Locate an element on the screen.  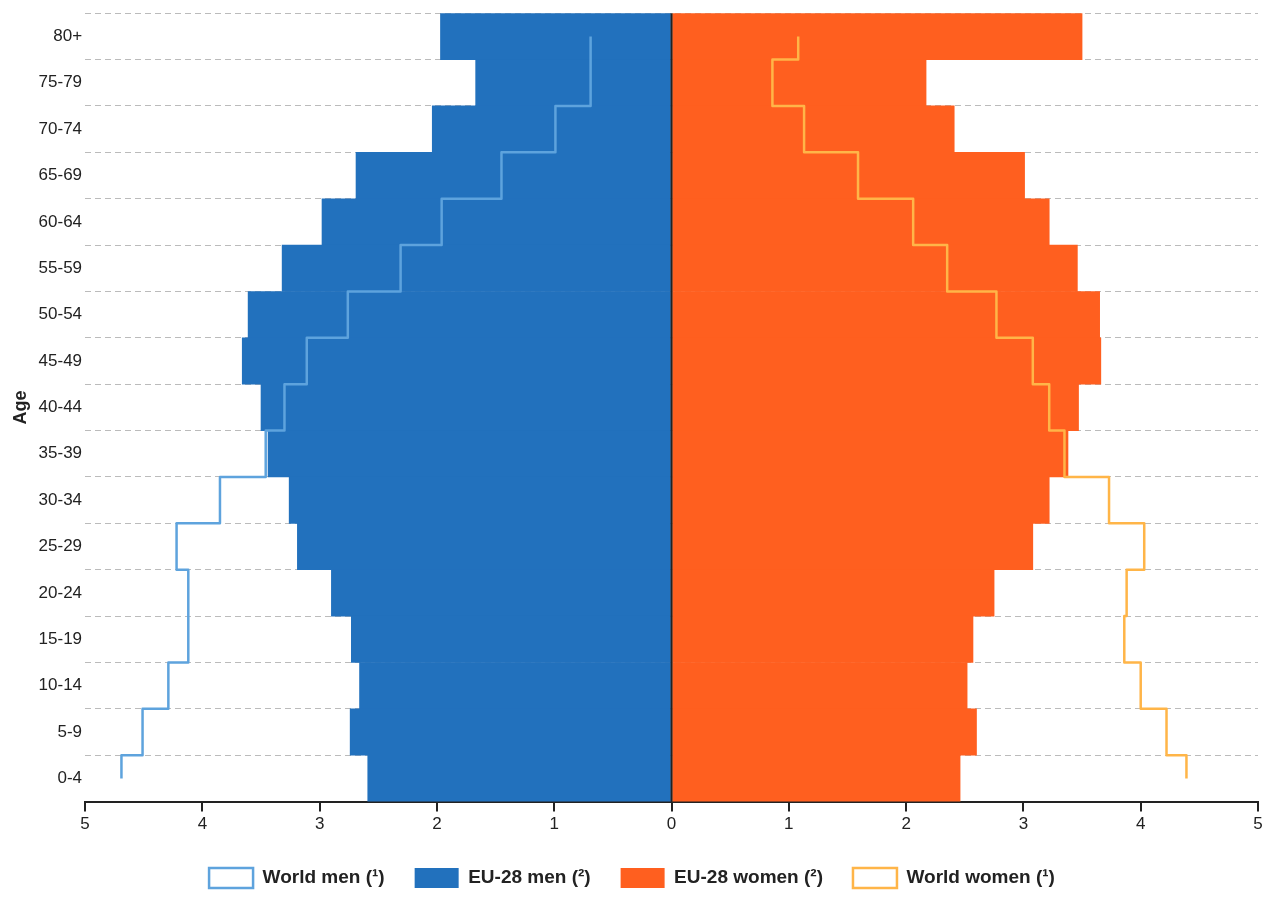
y-tick-label: 50-54 is located at coordinates (60, 314).